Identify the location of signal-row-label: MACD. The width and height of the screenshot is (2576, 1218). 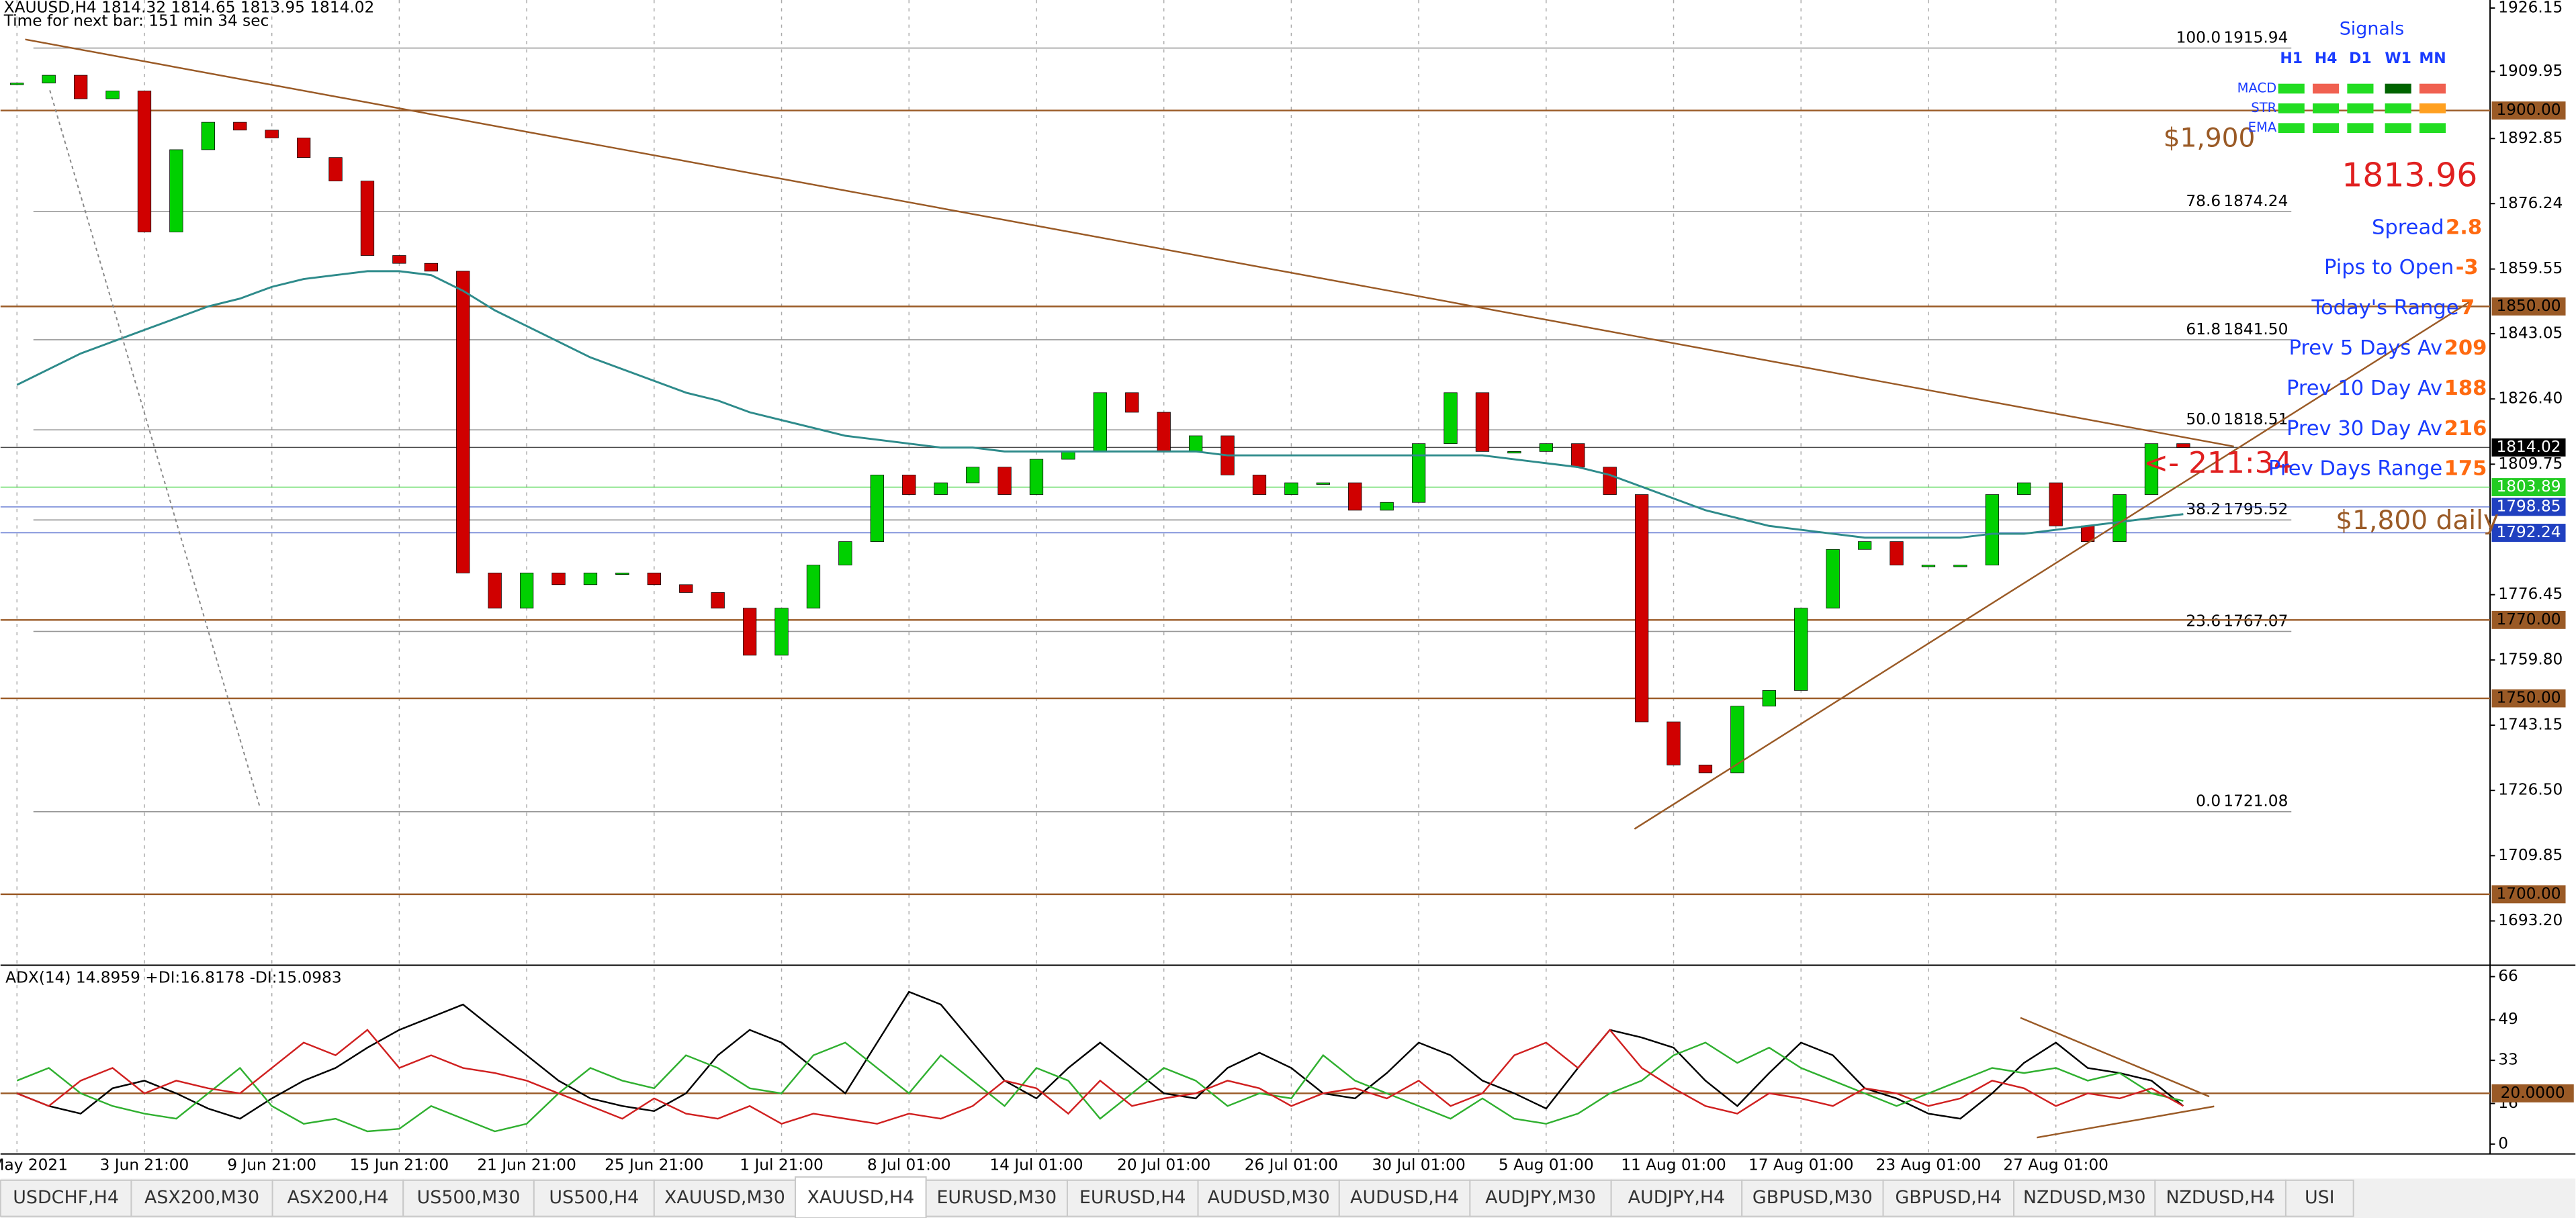
(2257, 88).